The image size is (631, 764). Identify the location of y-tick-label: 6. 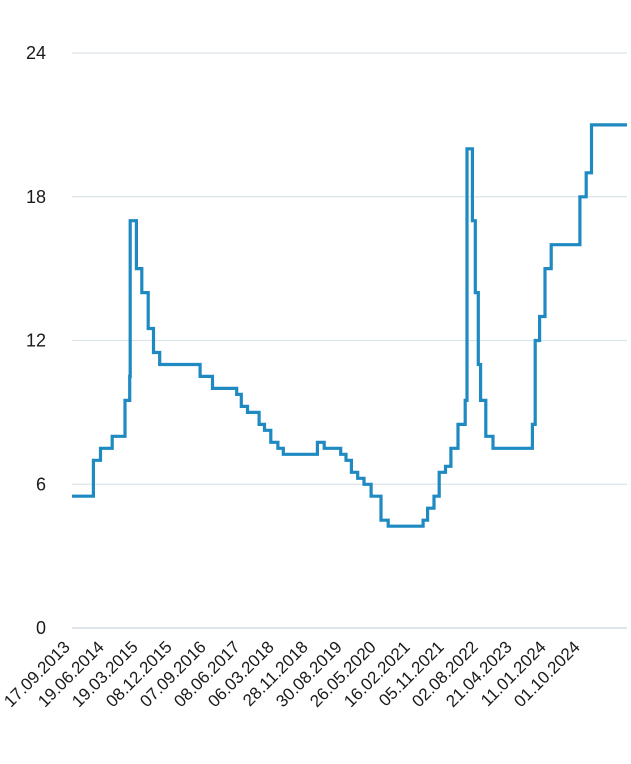
(41, 484).